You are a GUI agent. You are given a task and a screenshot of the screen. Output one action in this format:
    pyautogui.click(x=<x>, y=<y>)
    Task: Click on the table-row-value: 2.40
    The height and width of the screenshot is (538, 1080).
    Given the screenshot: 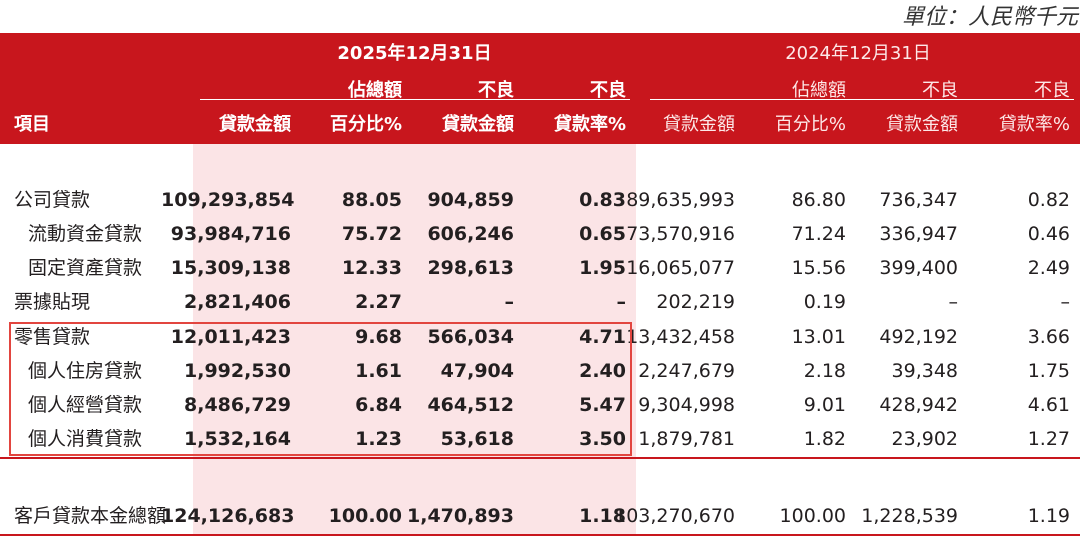 What is the action you would take?
    pyautogui.click(x=602, y=371)
    